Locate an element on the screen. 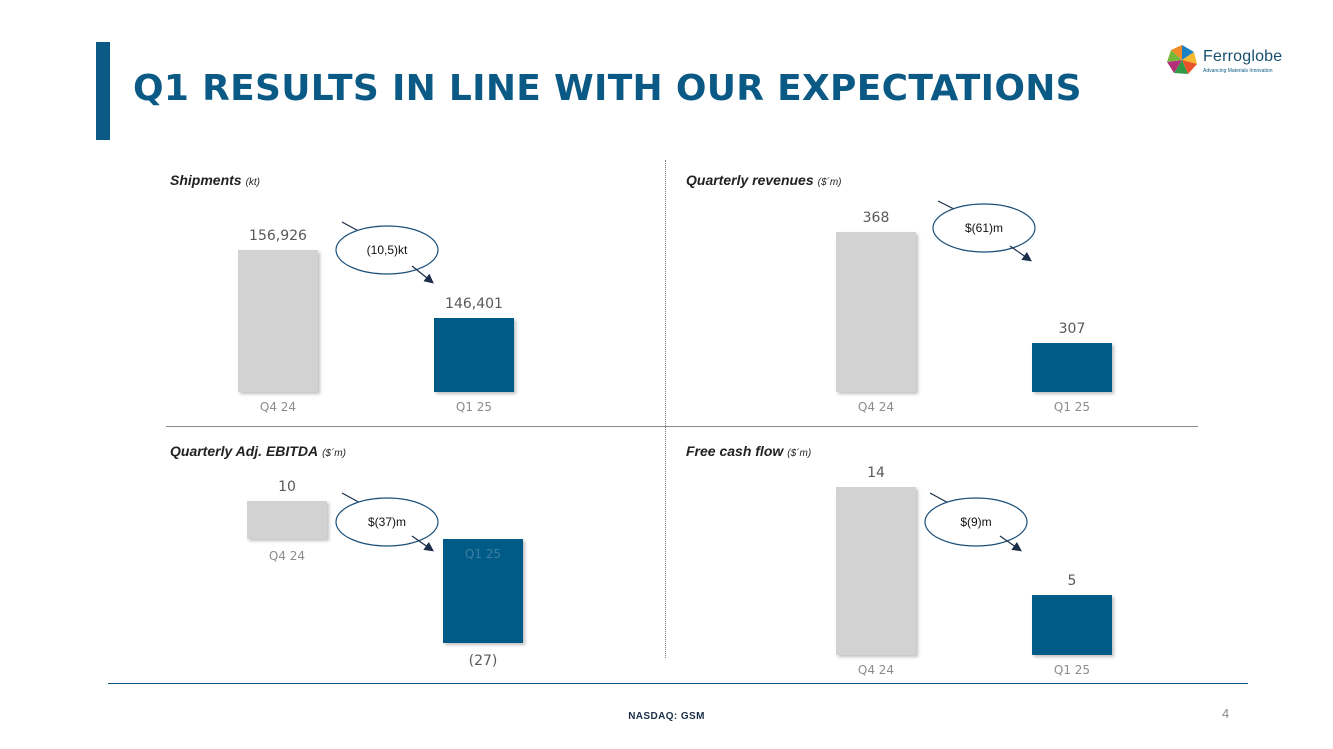  fcf-category-label: Q4 24 is located at coordinates (876, 670).